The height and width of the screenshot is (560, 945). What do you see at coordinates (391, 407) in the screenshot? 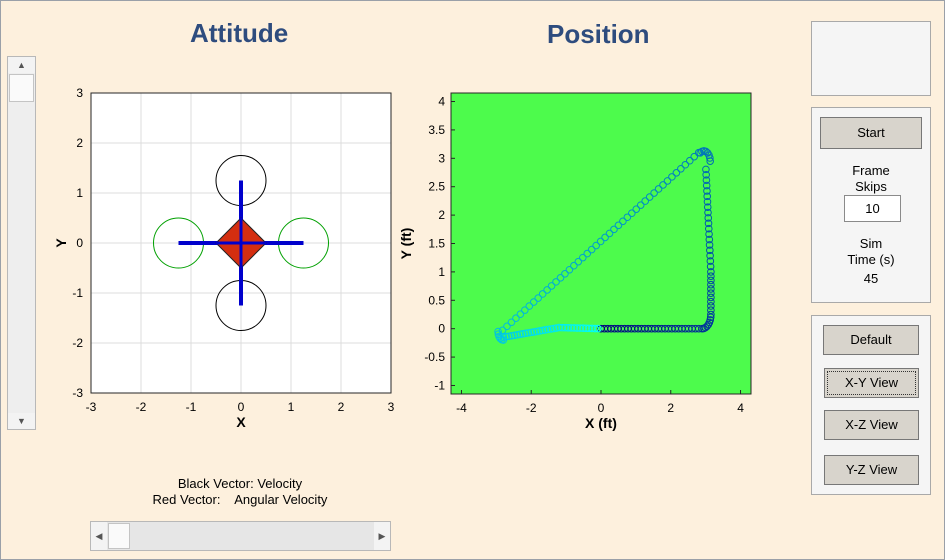
I see `attitude-x-tick-label: 3` at bounding box center [391, 407].